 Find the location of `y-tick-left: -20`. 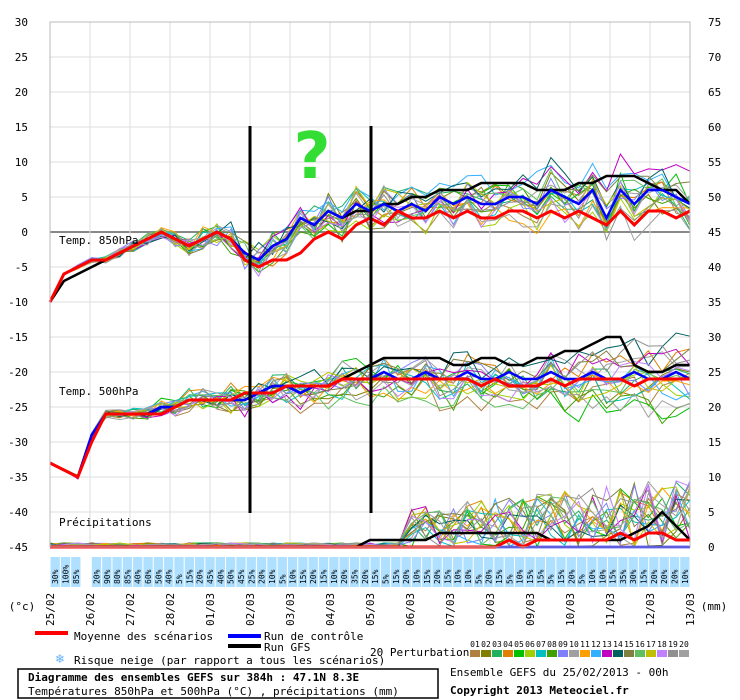

y-tick-left: -20 is located at coordinates (18, 372).